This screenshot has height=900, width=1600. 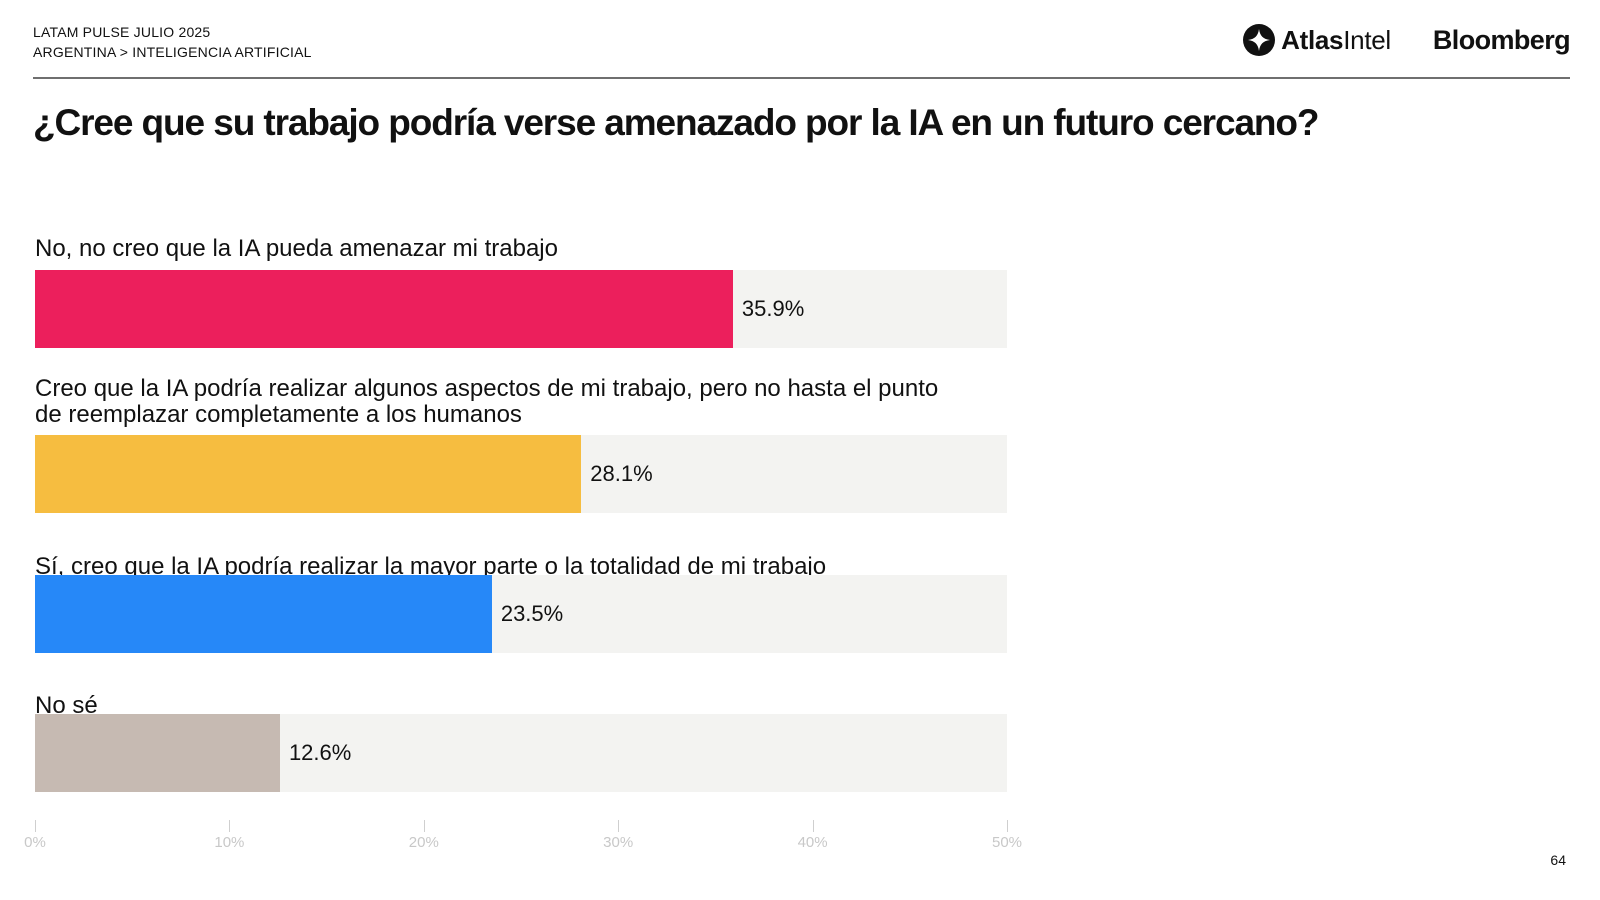 What do you see at coordinates (229, 842) in the screenshot?
I see `x-tick-label: 10%` at bounding box center [229, 842].